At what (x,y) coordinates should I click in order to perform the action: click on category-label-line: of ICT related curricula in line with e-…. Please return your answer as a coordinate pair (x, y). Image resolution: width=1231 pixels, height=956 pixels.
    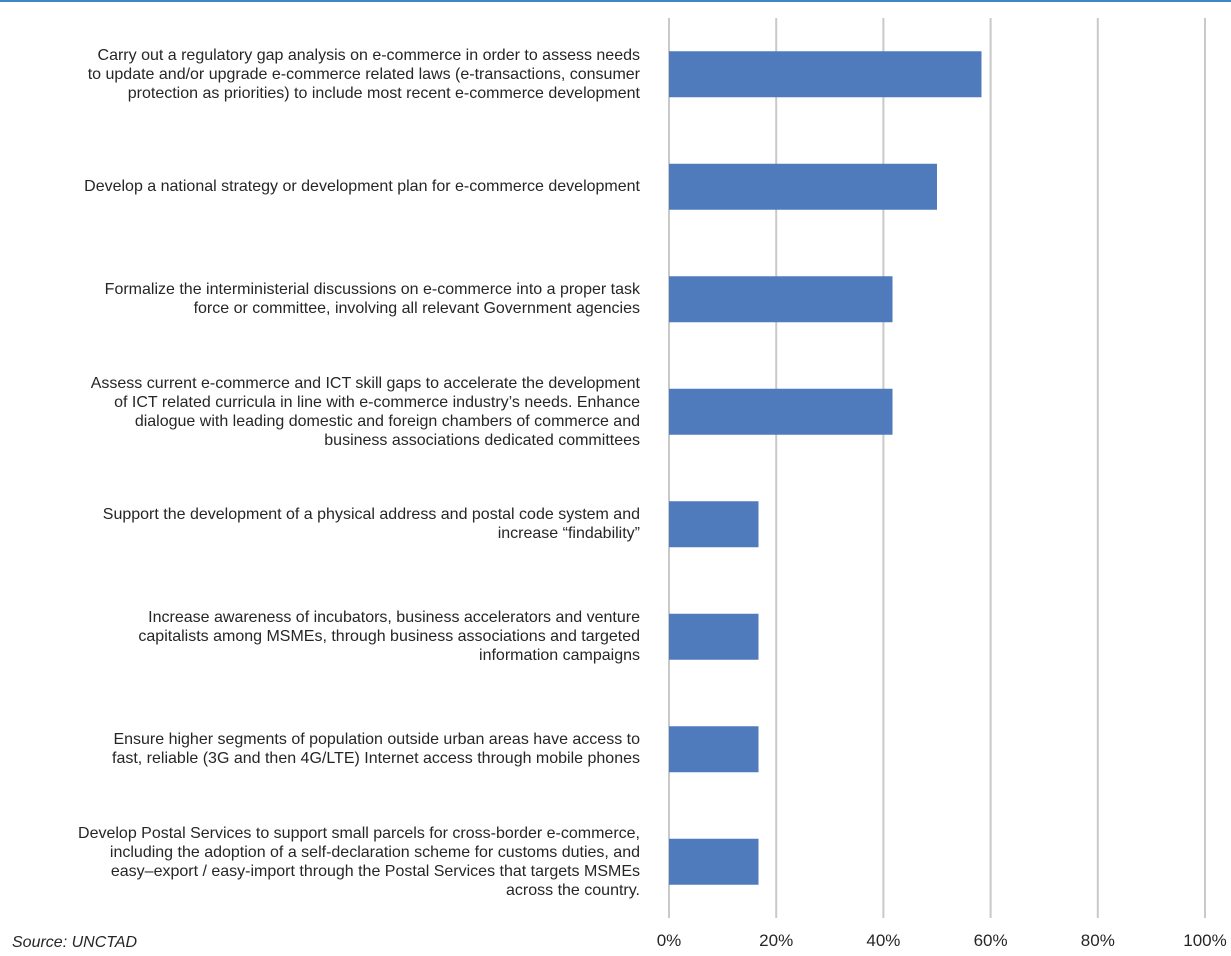
    Looking at the image, I should click on (377, 402).